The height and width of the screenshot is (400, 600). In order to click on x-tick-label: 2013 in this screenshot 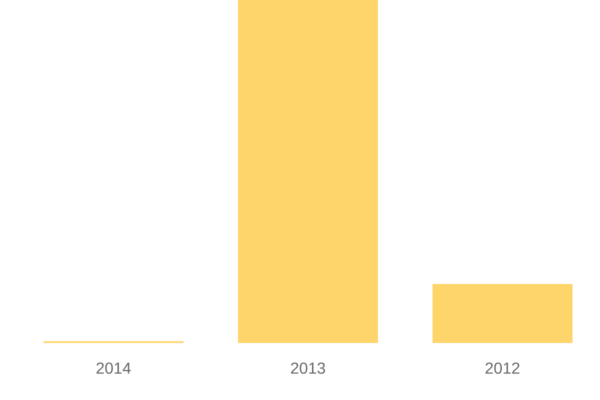, I will do `click(308, 368)`.